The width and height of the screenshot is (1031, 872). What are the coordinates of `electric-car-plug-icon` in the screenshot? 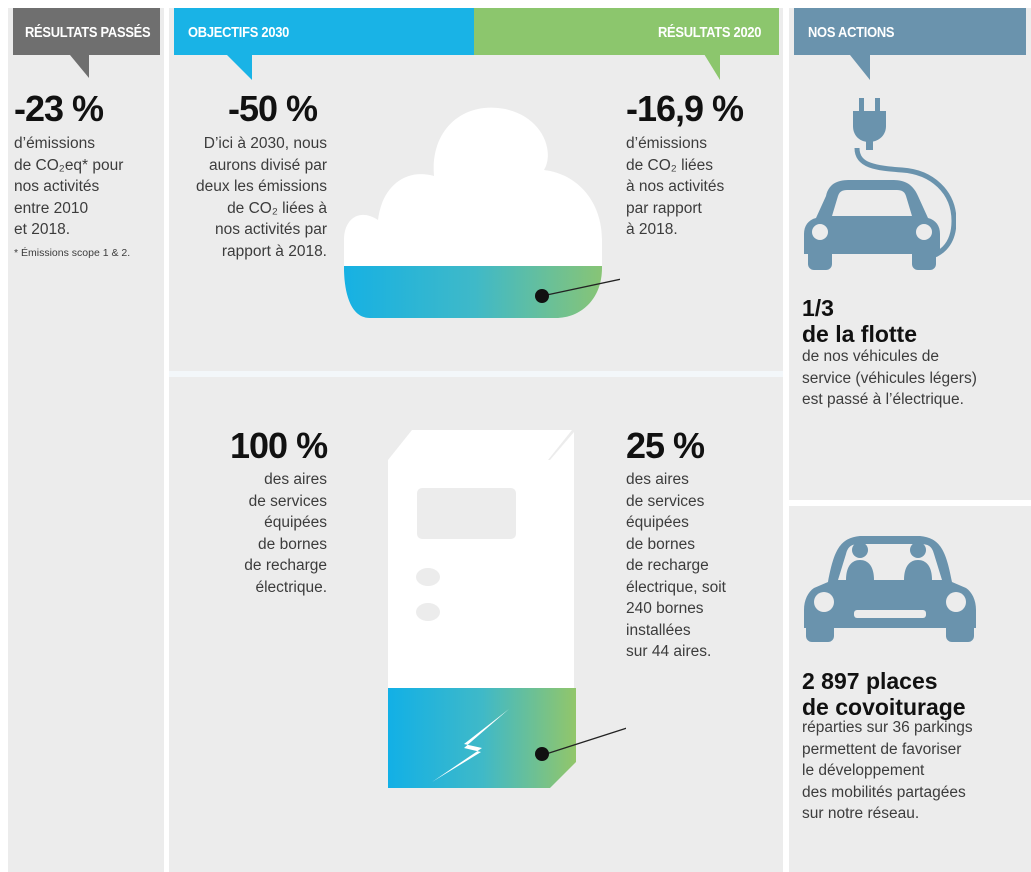 It's located at (880, 184).